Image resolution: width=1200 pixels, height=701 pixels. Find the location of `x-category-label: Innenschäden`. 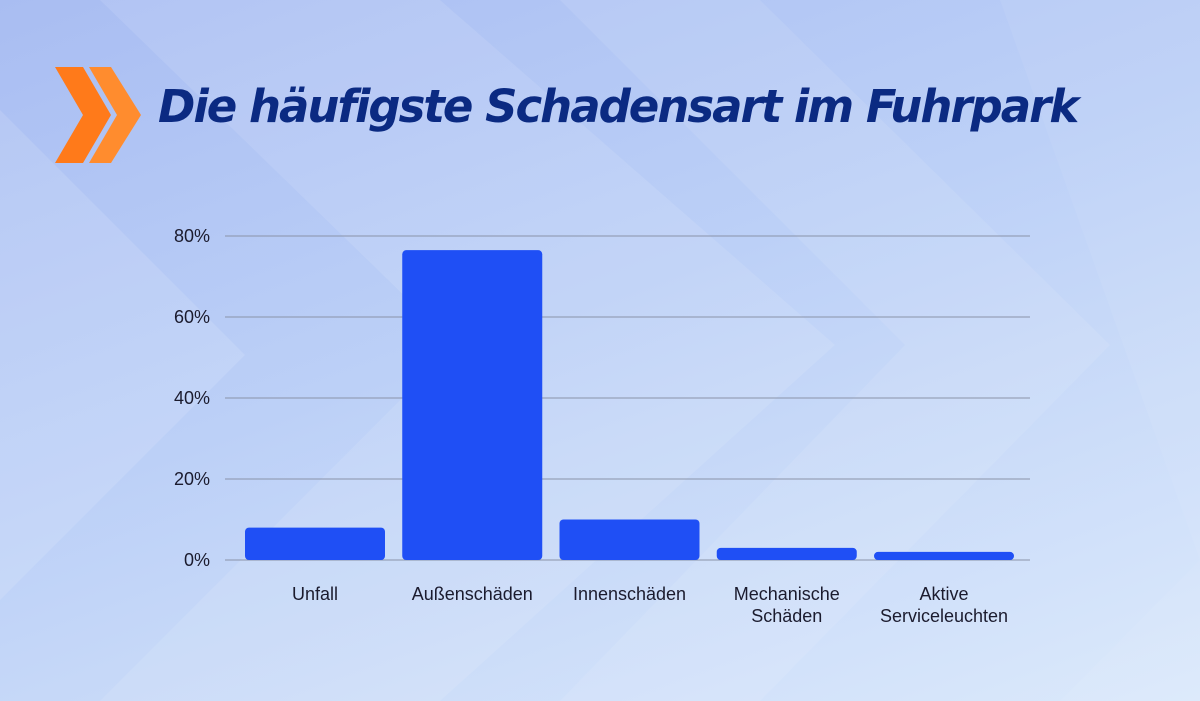

x-category-label: Innenschäden is located at coordinates (629, 594).